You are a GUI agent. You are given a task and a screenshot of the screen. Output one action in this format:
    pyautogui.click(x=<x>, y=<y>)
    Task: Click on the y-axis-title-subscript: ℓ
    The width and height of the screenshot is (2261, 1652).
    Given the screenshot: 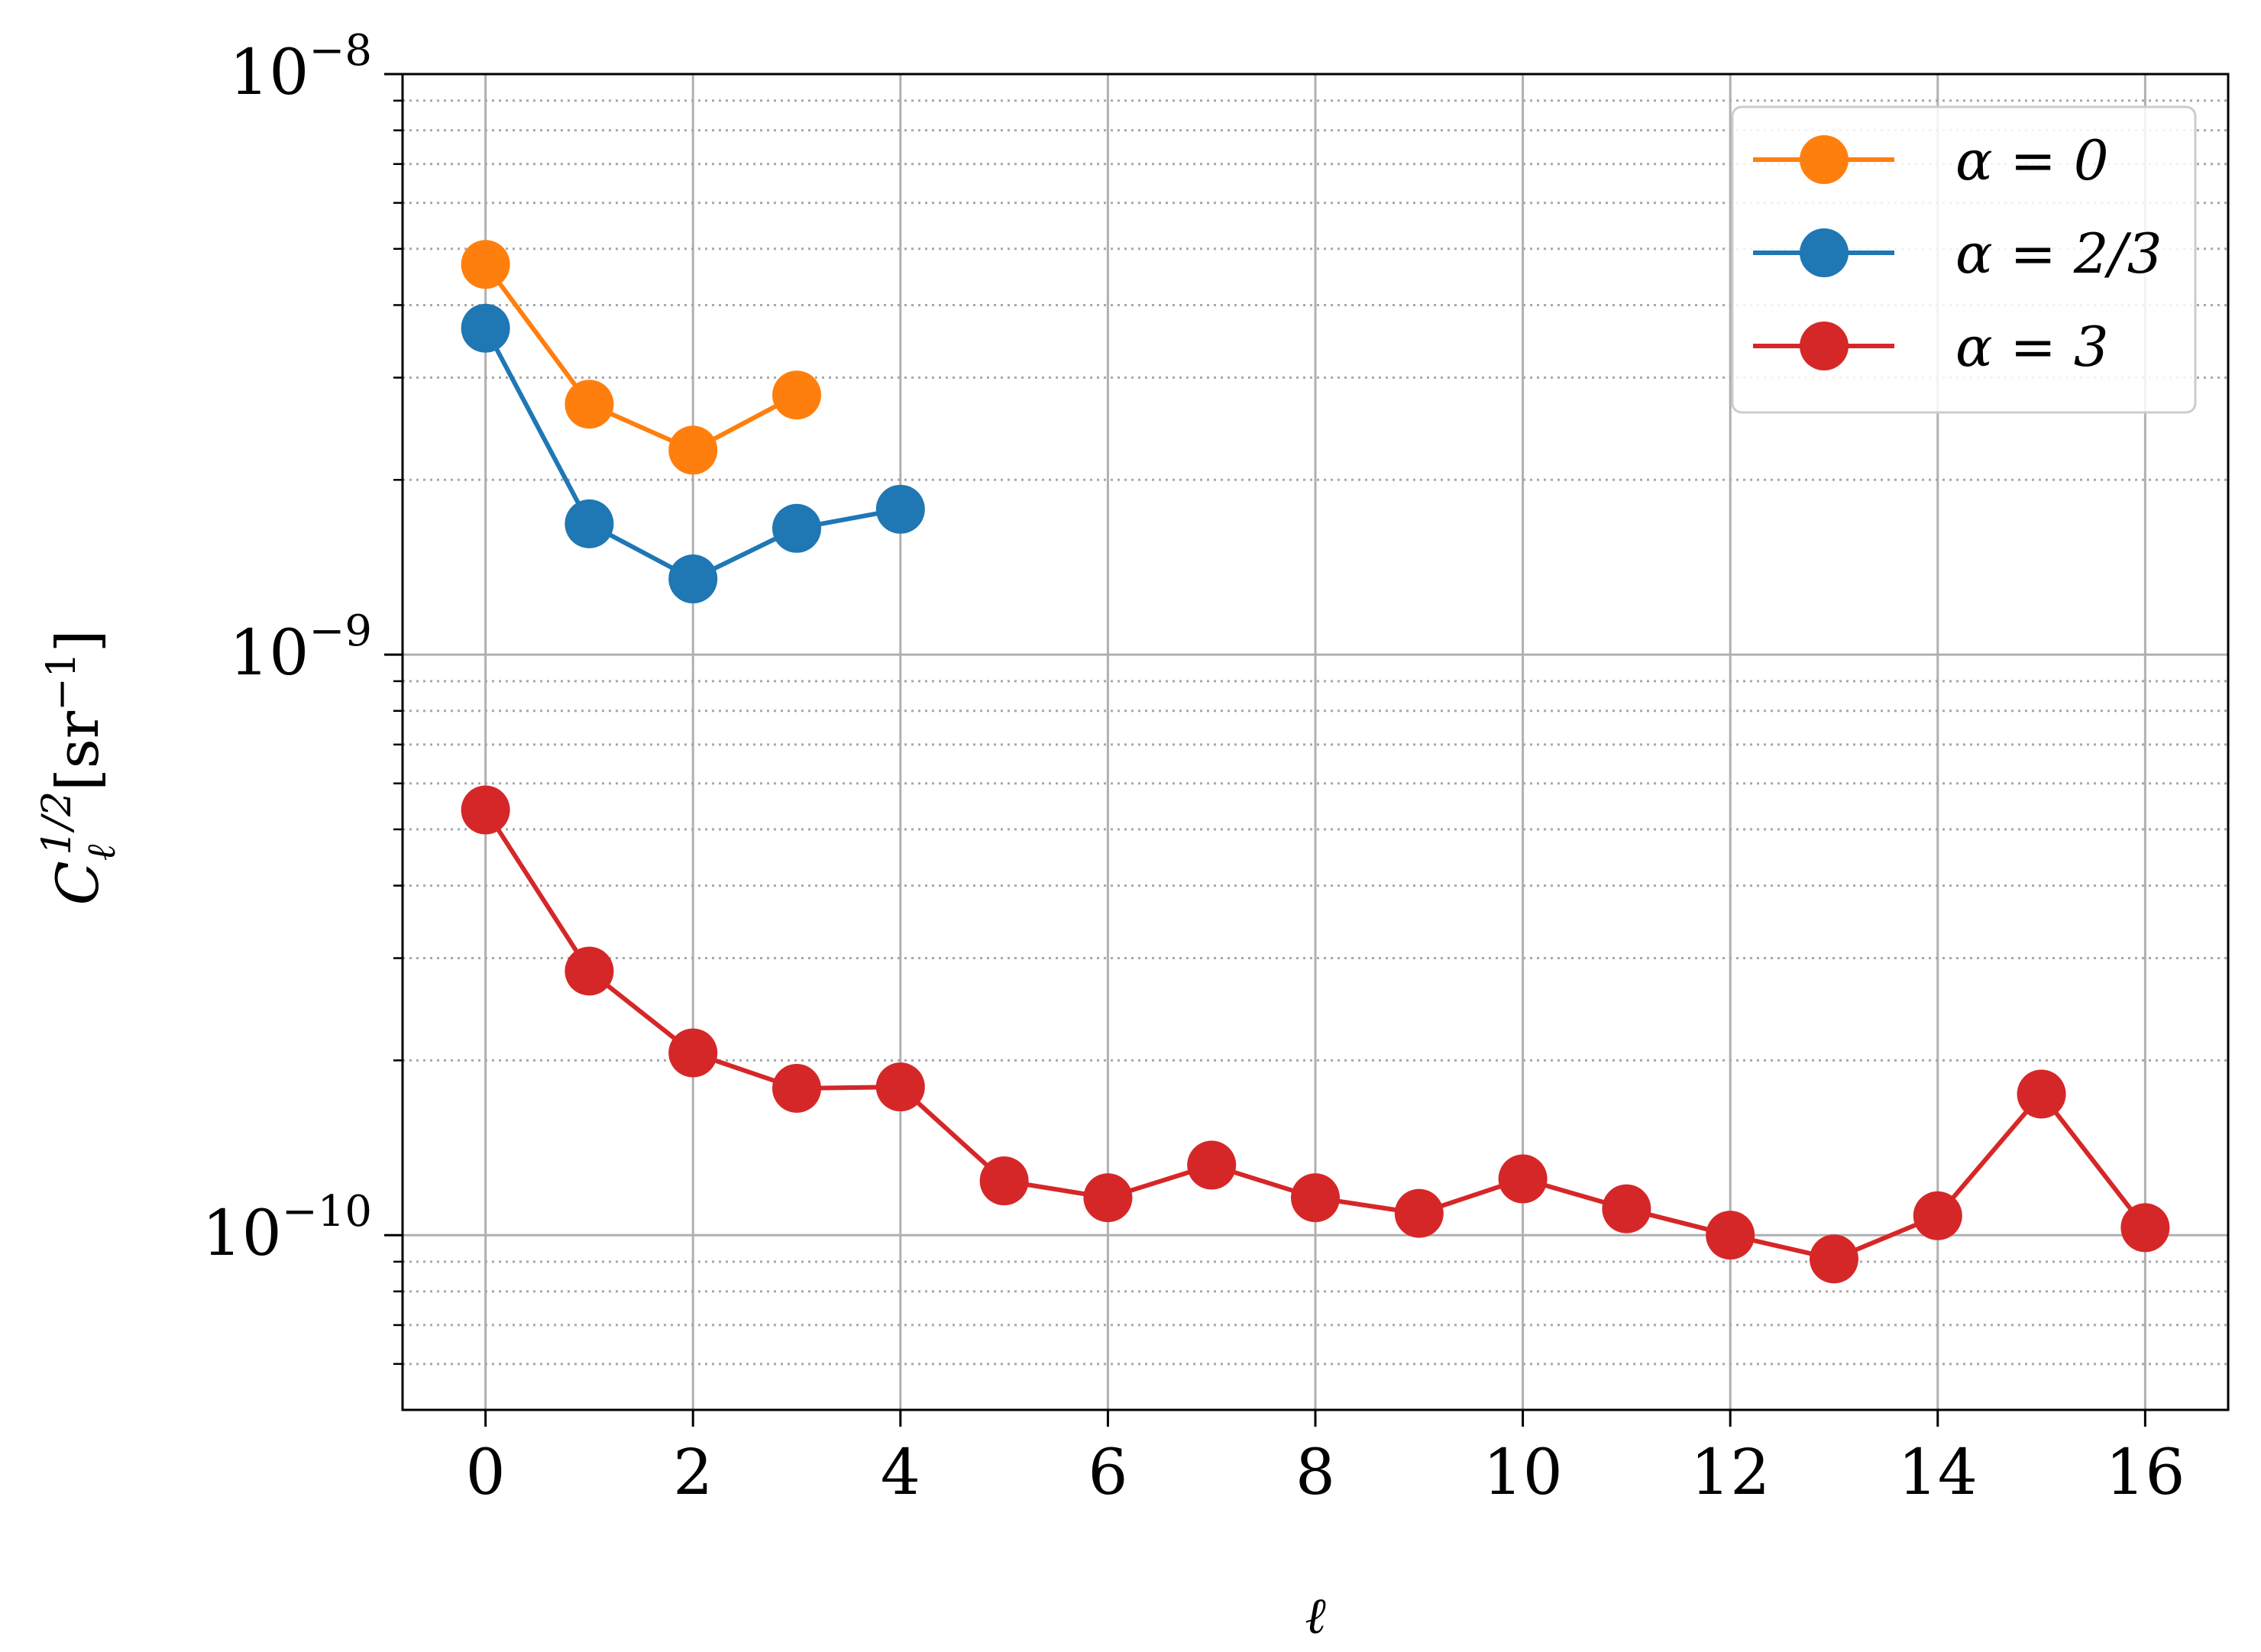 What is the action you would take?
    pyautogui.click(x=102, y=852)
    